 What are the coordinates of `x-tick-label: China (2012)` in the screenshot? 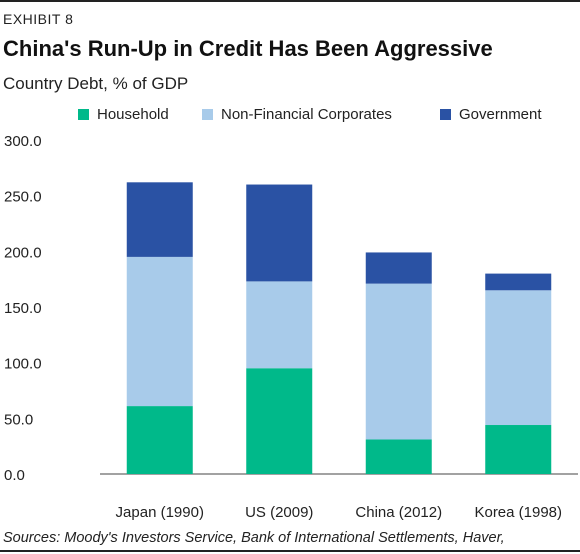 It's located at (398, 512).